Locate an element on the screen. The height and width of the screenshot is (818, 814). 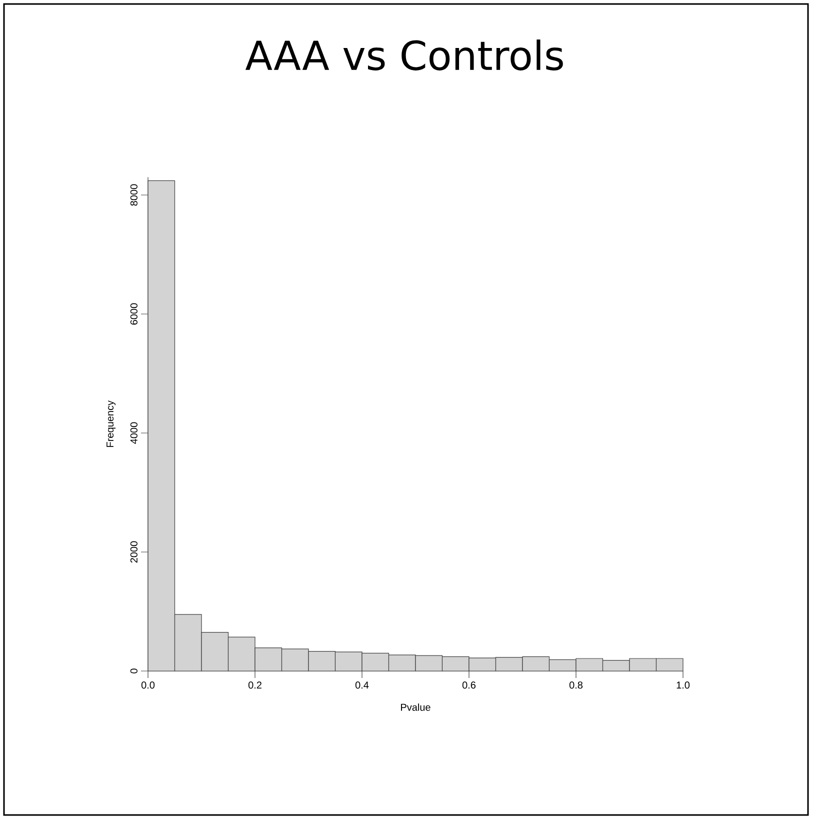
x-tick-label: 0.6 is located at coordinates (469, 685).